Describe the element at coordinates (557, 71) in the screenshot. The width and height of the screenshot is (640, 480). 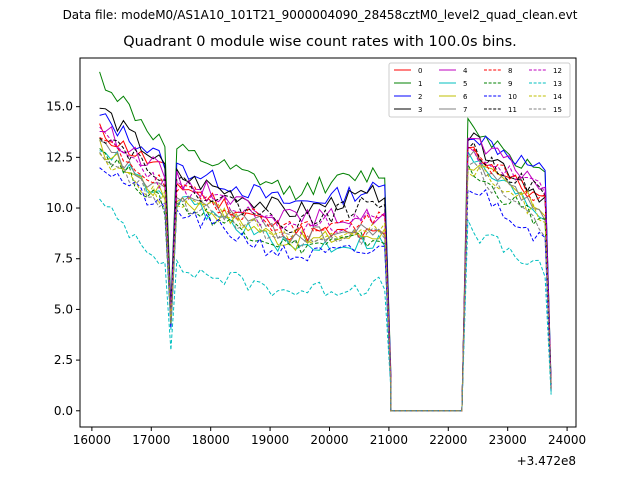
I see `legend-label-12: 12` at that location.